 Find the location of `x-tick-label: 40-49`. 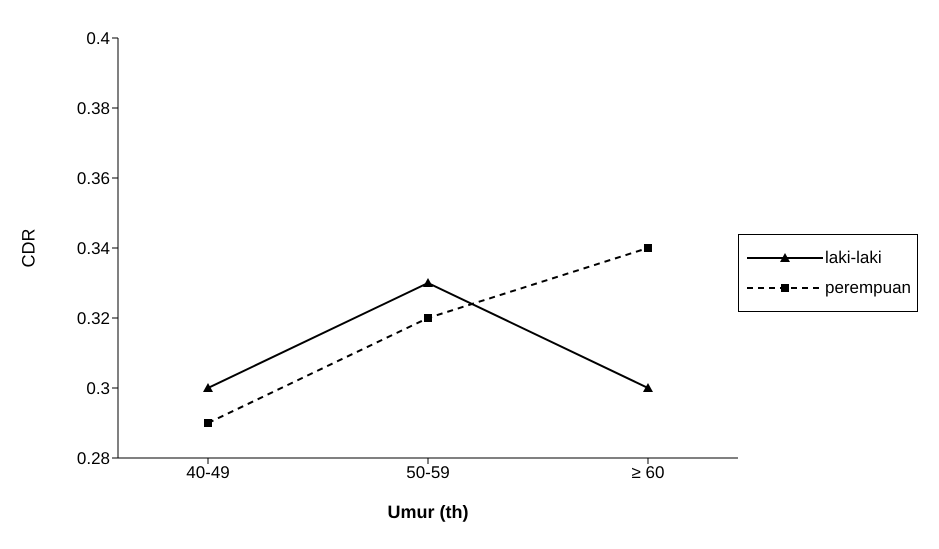

x-tick-label: 40-49 is located at coordinates (208, 472).